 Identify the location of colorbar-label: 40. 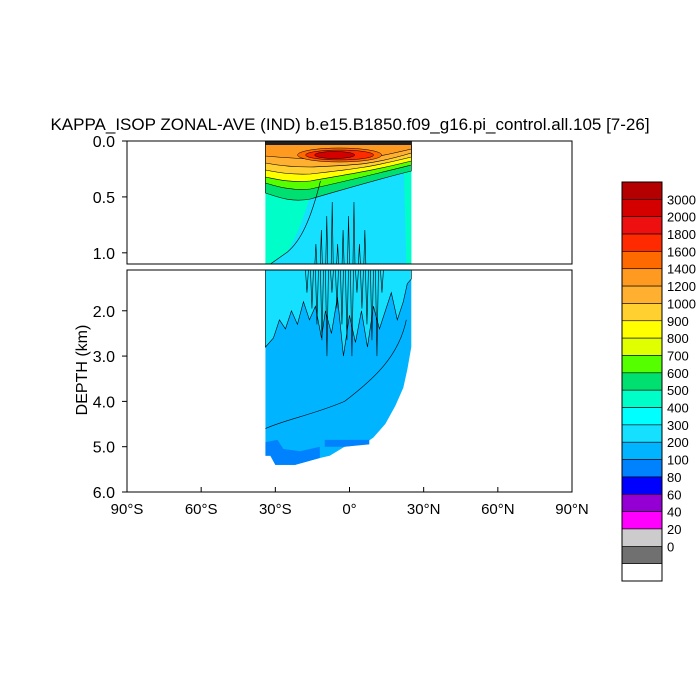
(674, 512).